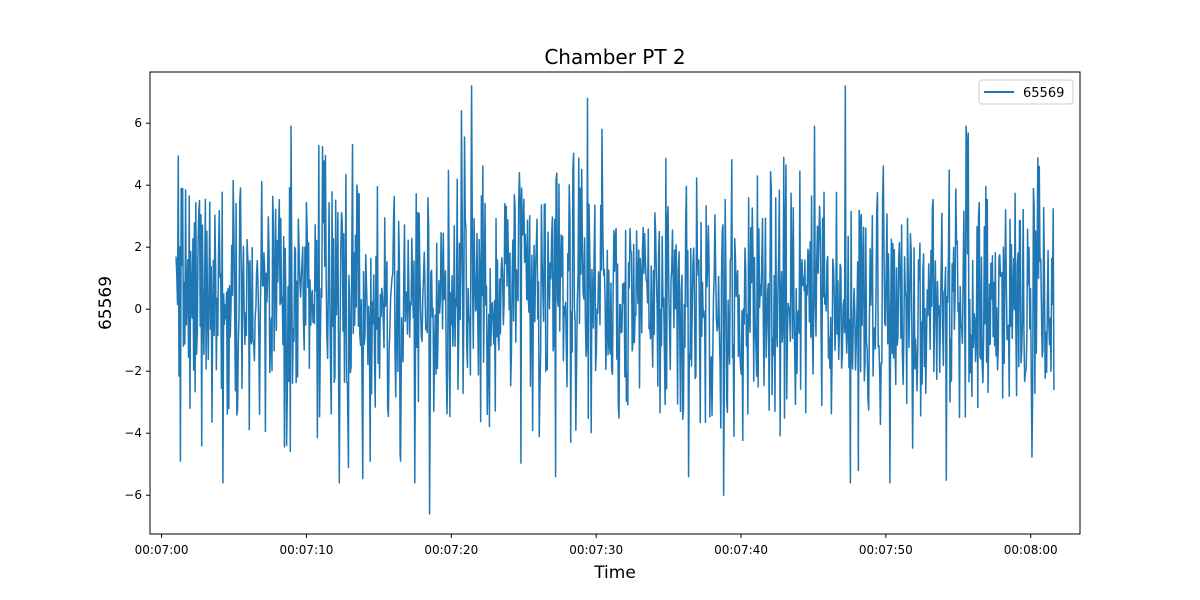 Image resolution: width=1200 pixels, height=600 pixels. I want to click on y-tick-label: 0, so click(138, 309).